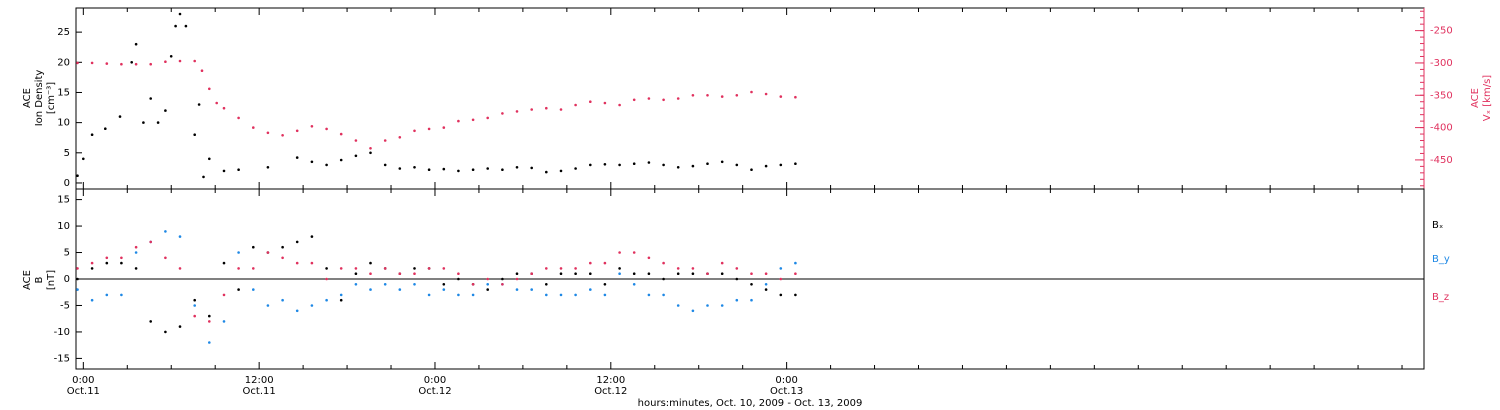  Describe the element at coordinates (610, 380) in the screenshot. I see `xtick-time-label: 12:00` at that location.